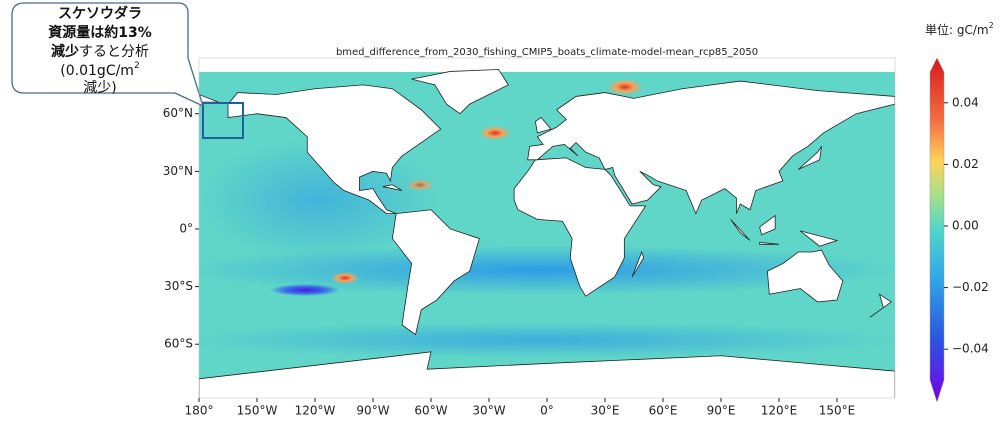  Describe the element at coordinates (257, 411) in the screenshot. I see `lon-tick-label: 150°W` at that location.